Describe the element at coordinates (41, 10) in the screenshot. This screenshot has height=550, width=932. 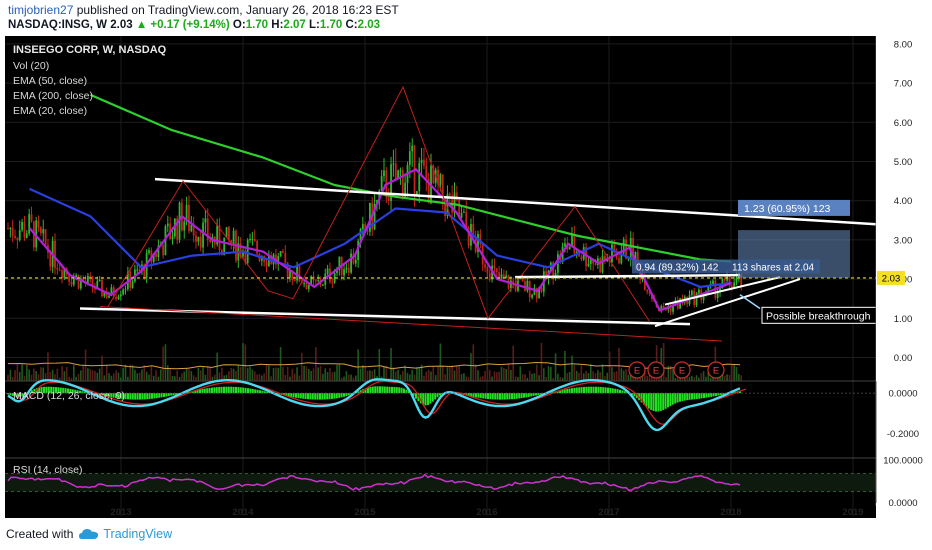
I see `author-link: timjobrien27` at that location.